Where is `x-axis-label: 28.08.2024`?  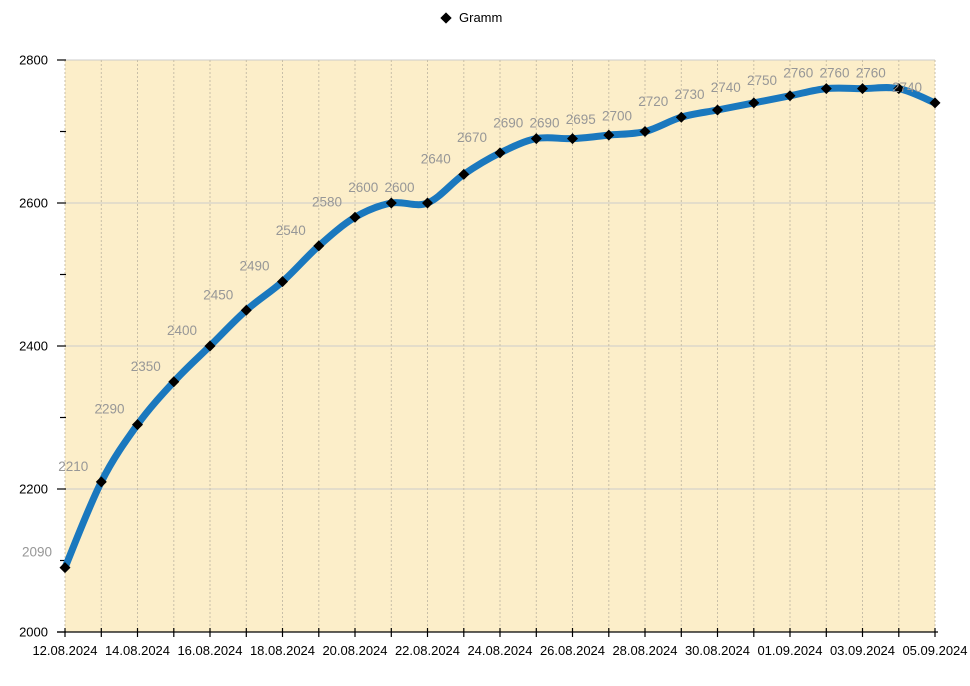 x-axis-label: 28.08.2024 is located at coordinates (644, 650).